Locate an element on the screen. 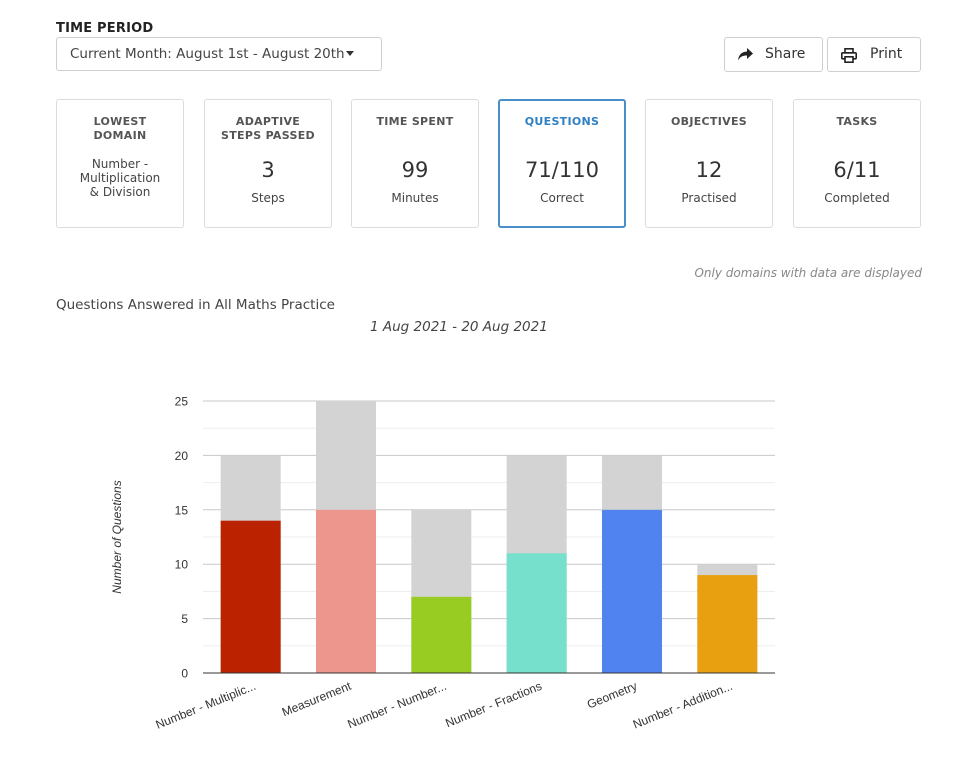 The width and height of the screenshot is (973, 764). share-button: Share is located at coordinates (773, 54).